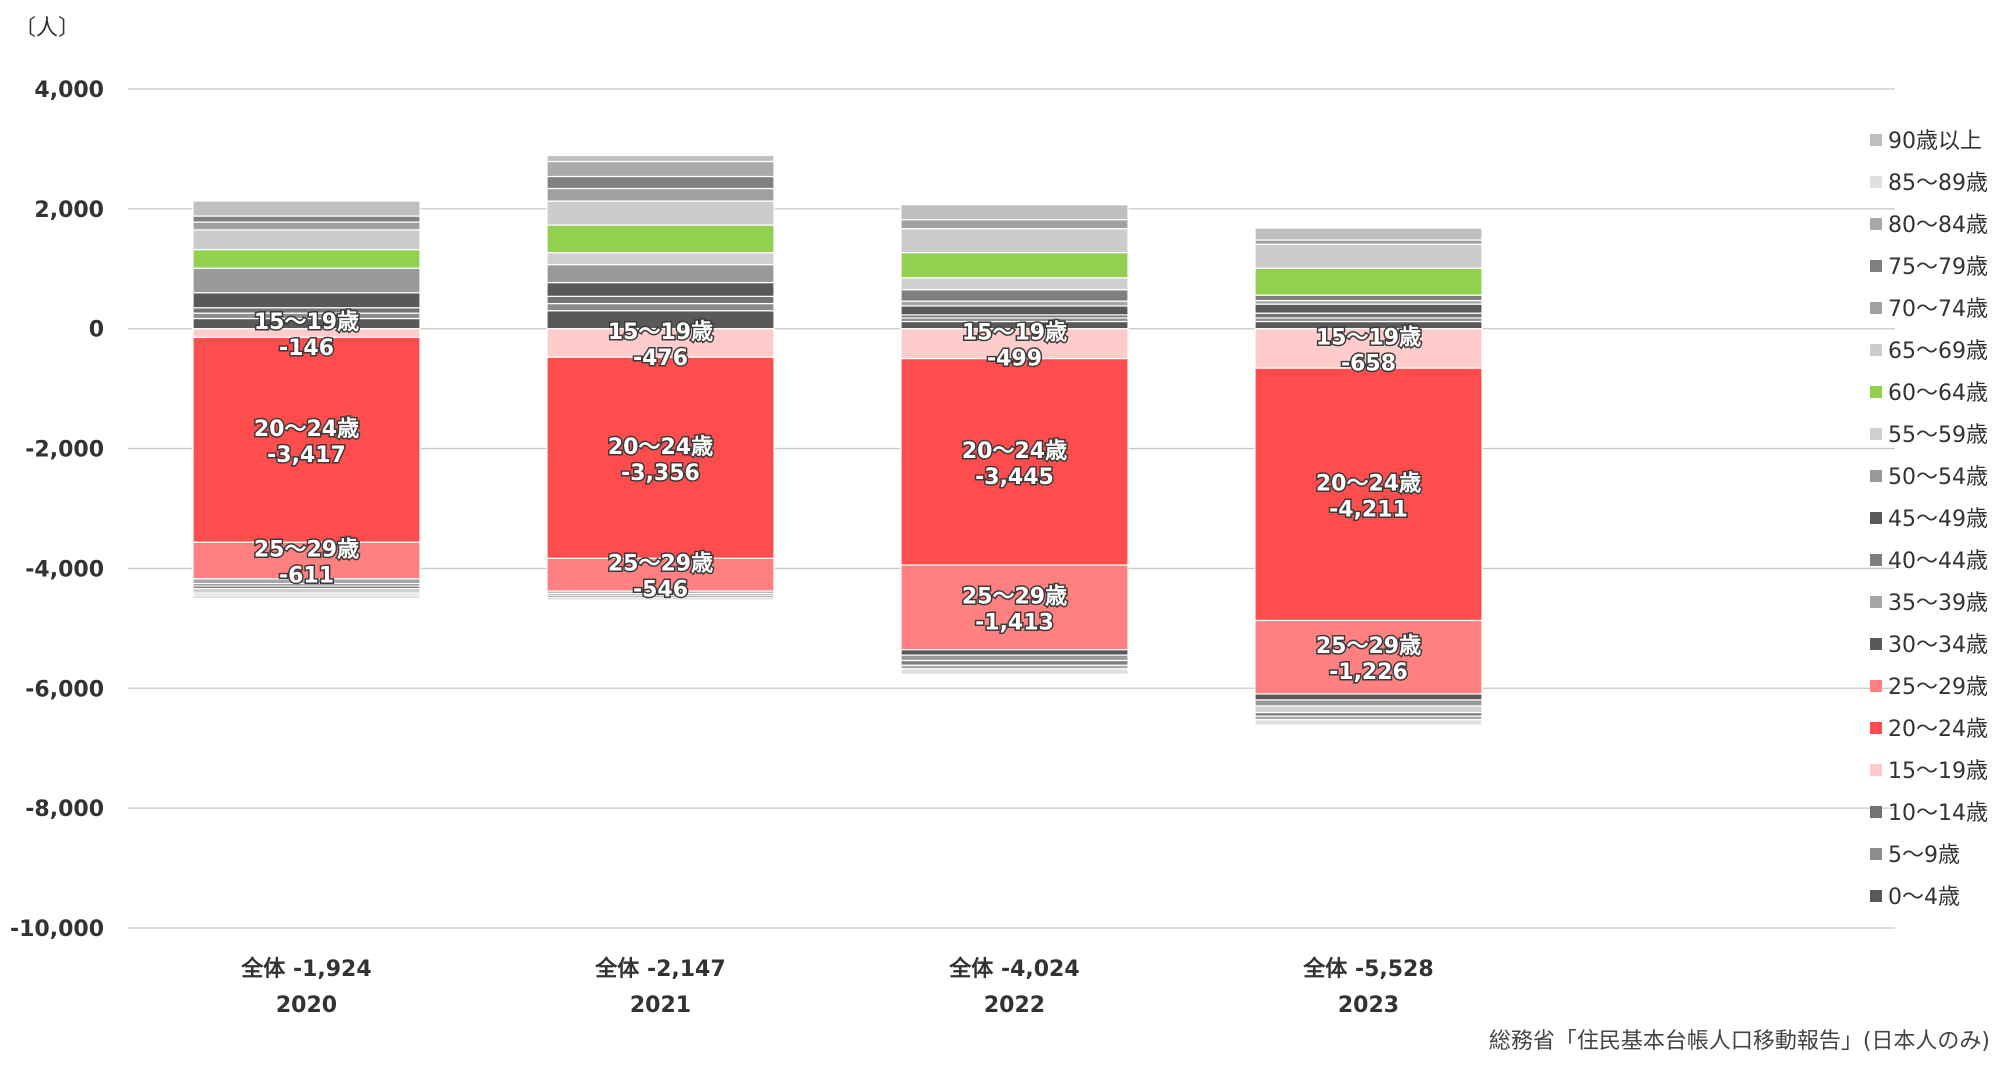  Describe the element at coordinates (1014, 1005) in the screenshot. I see `x-category-year-label: 2022` at that location.